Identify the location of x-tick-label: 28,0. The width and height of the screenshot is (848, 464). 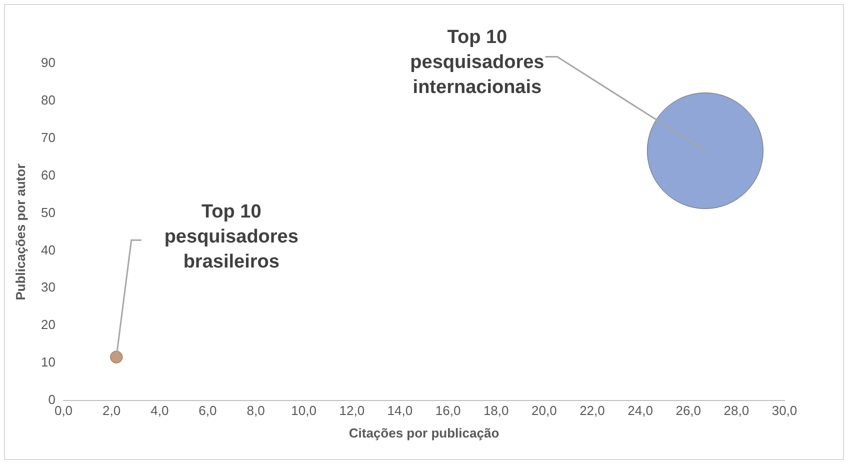
(737, 410).